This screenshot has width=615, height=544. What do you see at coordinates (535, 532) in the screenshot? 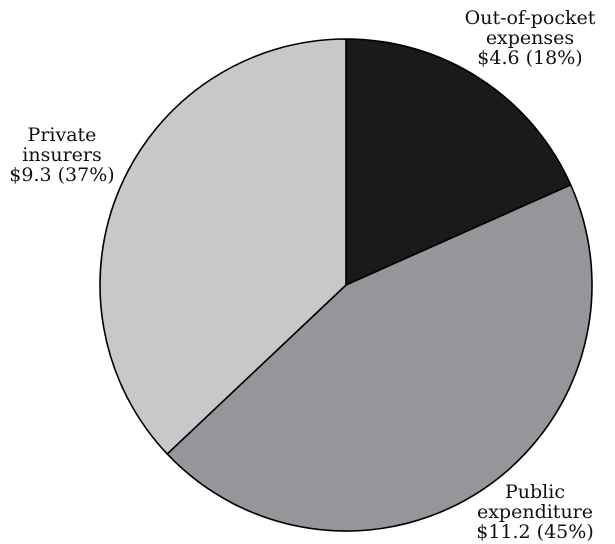
I see `slice-label-public-value: $11.2 (45%)` at bounding box center [535, 532].